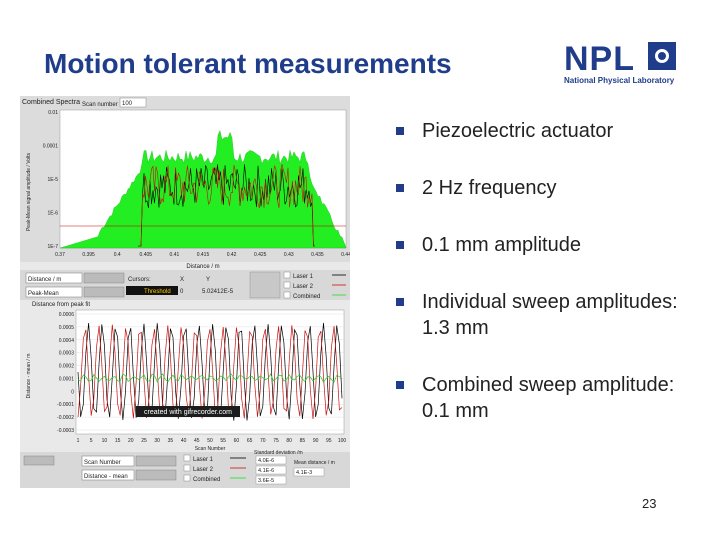  What do you see at coordinates (43, 294) in the screenshot?
I see `y-axis-select-value: Peak-Mean` at bounding box center [43, 294].